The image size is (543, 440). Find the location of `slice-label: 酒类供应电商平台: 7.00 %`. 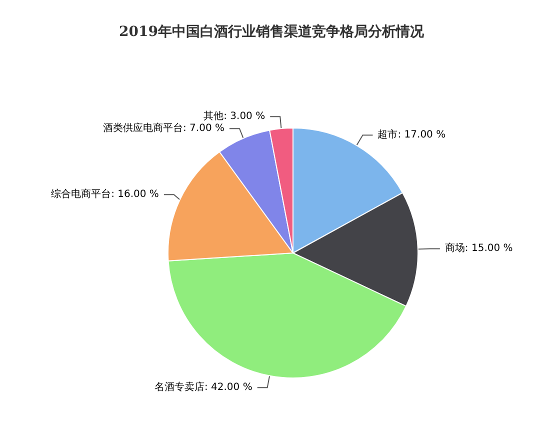

slice-label: 酒类供应电商平台: 7.00 % is located at coordinates (163, 128).